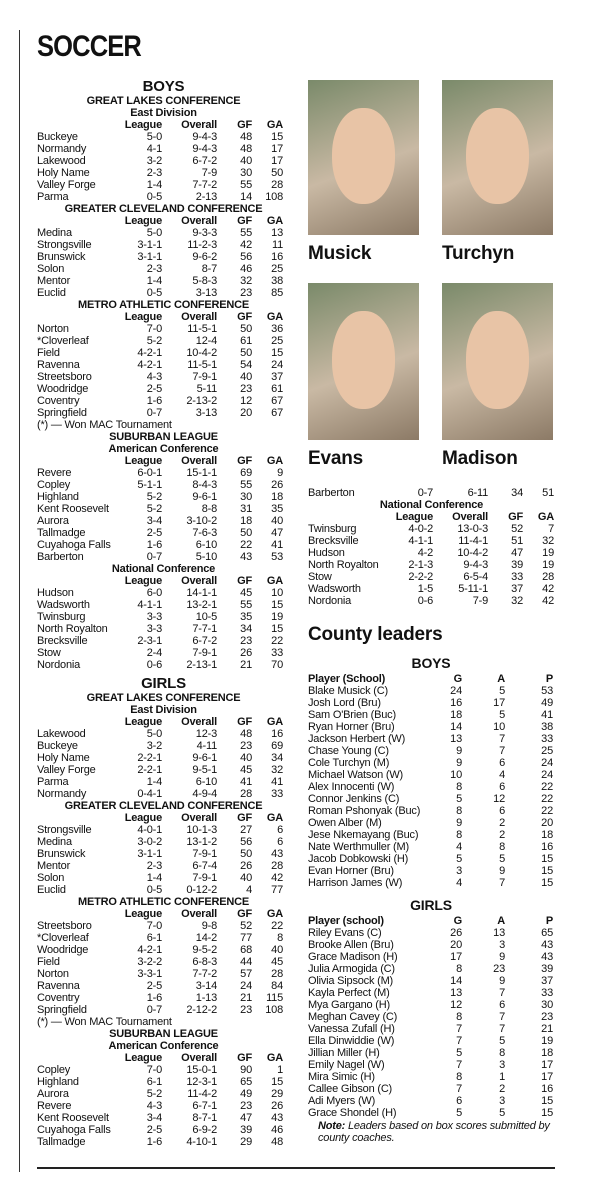  What do you see at coordinates (149, 950) in the screenshot?
I see `standing-cell: 4-2-1` at bounding box center [149, 950].